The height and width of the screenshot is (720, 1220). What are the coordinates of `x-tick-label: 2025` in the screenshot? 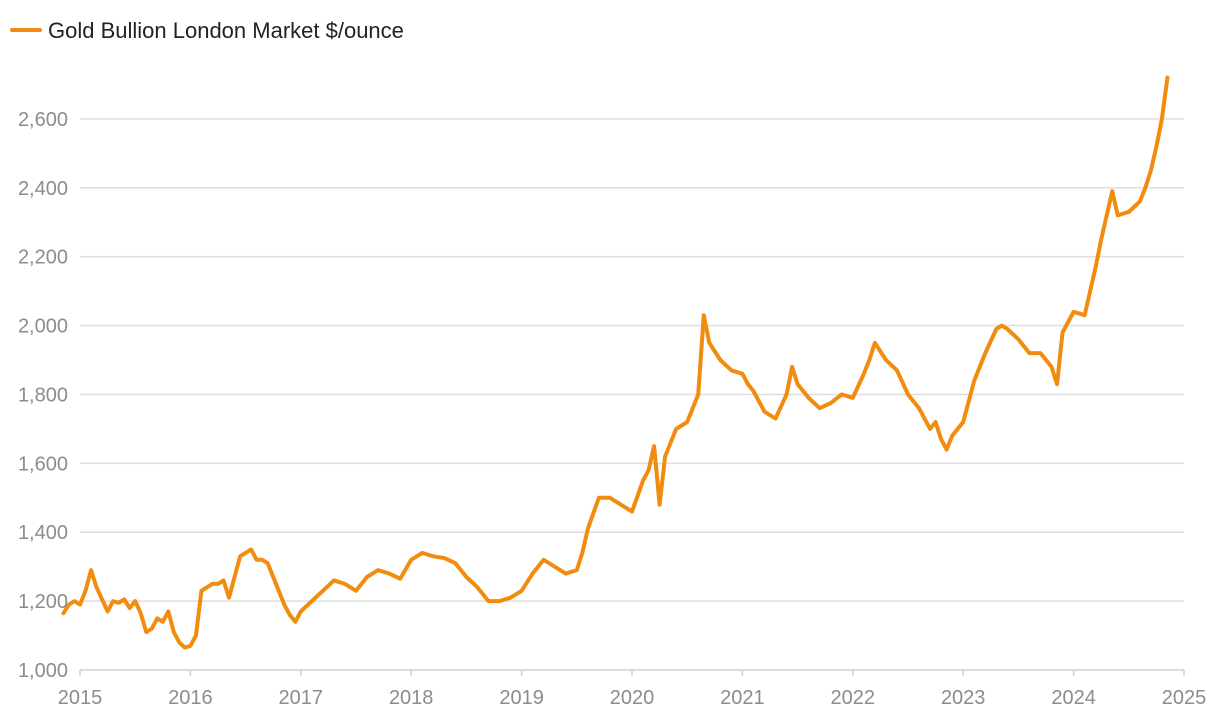 It's located at (1184, 698).